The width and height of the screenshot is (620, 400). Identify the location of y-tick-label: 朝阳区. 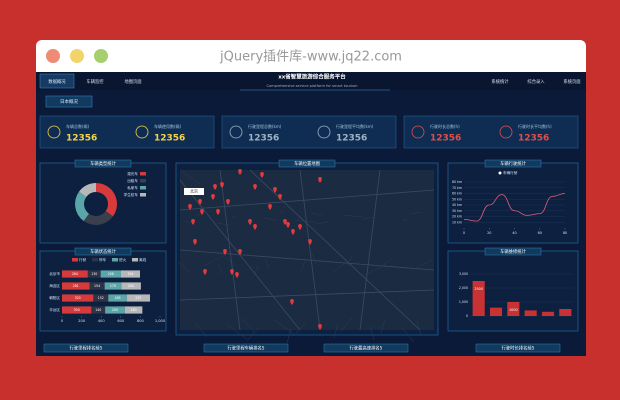
(54, 297).